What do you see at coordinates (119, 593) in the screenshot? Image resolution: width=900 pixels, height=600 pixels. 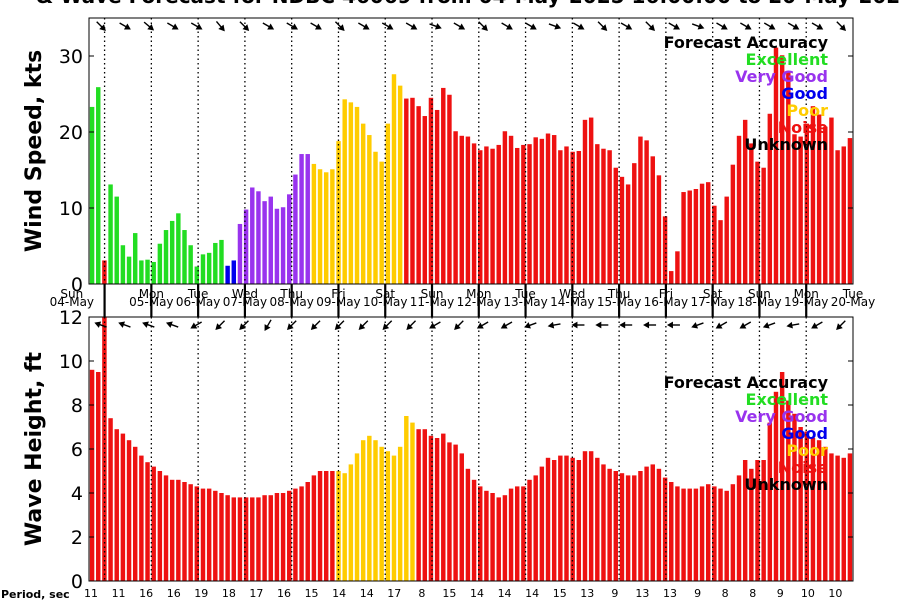 I see `period-value: 11` at bounding box center [119, 593].